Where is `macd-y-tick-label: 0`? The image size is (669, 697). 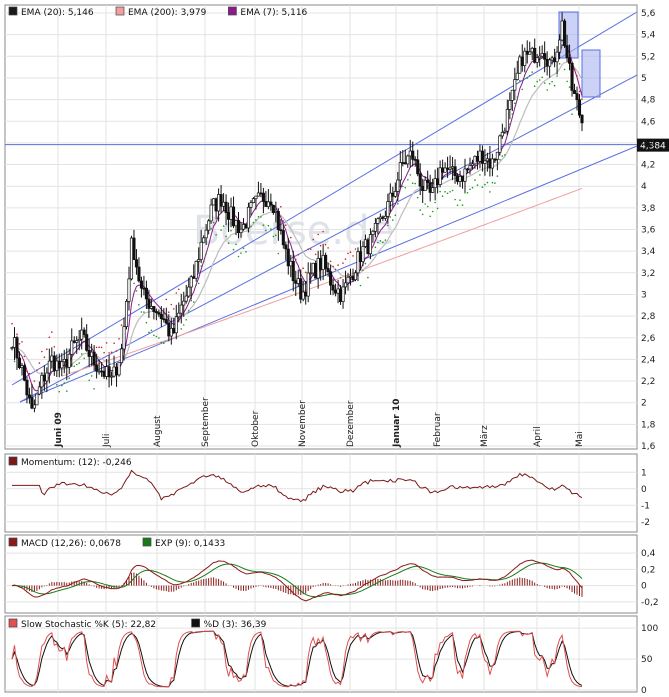 macd-y-tick-label: 0 is located at coordinates (644, 587).